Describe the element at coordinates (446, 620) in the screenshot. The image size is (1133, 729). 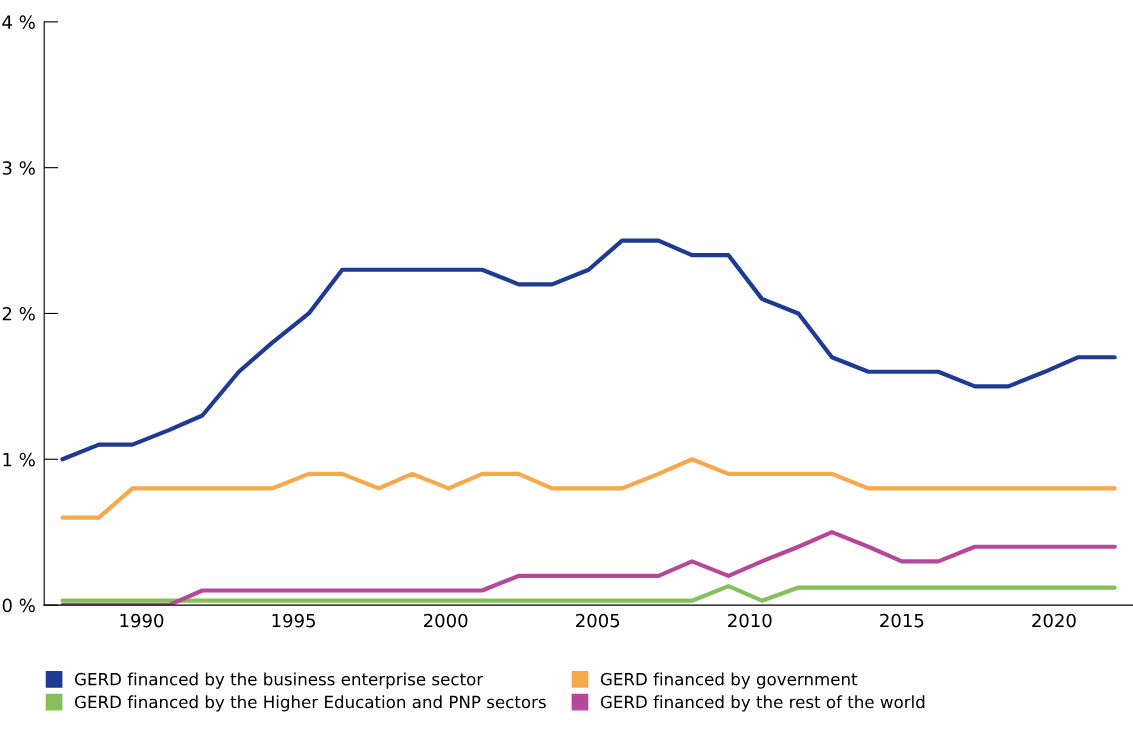
I see `x-tick-label: 2000` at that location.